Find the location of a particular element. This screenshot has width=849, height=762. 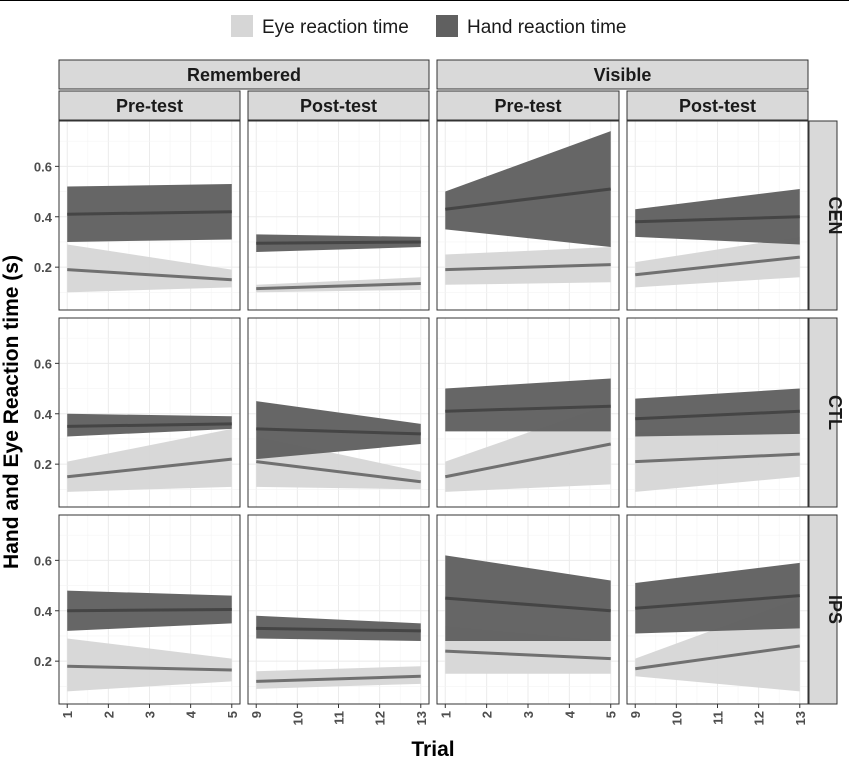

legend-label-eye: Eye reaction time is located at coordinates (335, 27).